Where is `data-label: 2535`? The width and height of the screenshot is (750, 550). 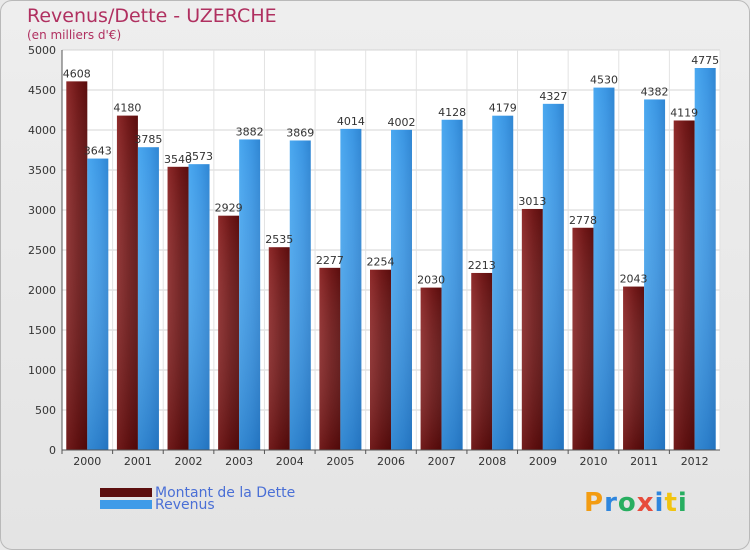
data-label: 2535 is located at coordinates (279, 239).